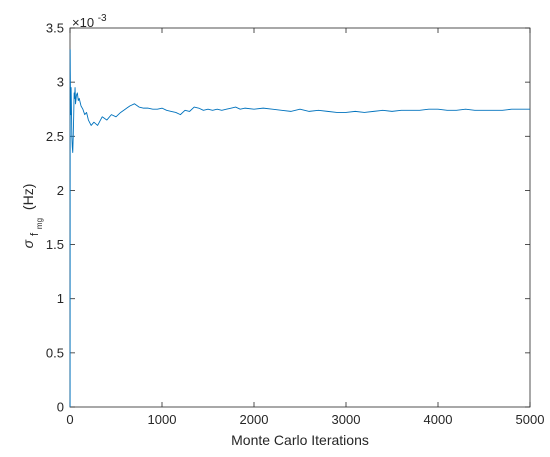 The width and height of the screenshot is (550, 457). What do you see at coordinates (39, 223) in the screenshot?
I see `y-axis-label-subsub: mg` at bounding box center [39, 223].